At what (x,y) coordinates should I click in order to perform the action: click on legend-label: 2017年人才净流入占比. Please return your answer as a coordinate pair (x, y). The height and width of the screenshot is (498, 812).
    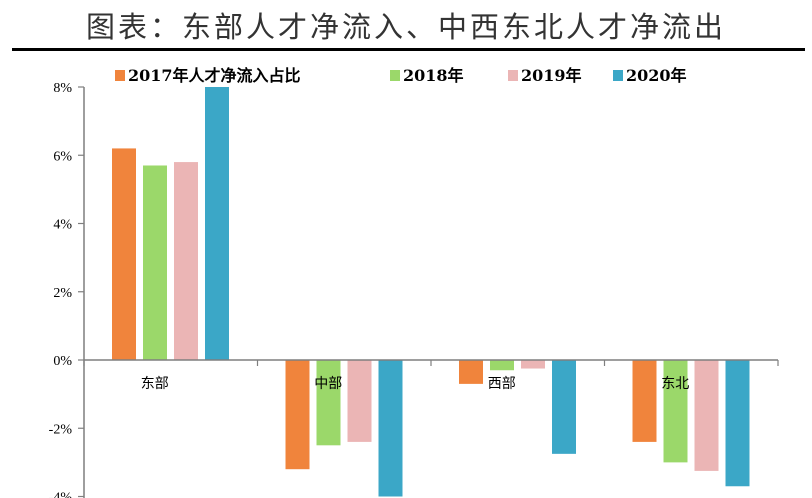
    Looking at the image, I should click on (214, 75).